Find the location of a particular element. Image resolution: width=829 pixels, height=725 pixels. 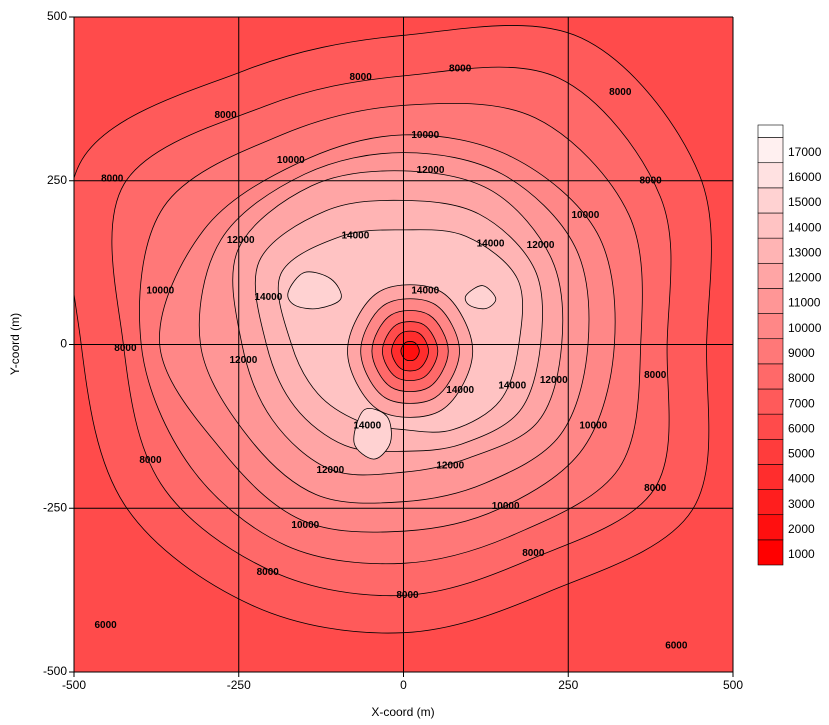

colorbar-label: 1000 is located at coordinates (801, 554).